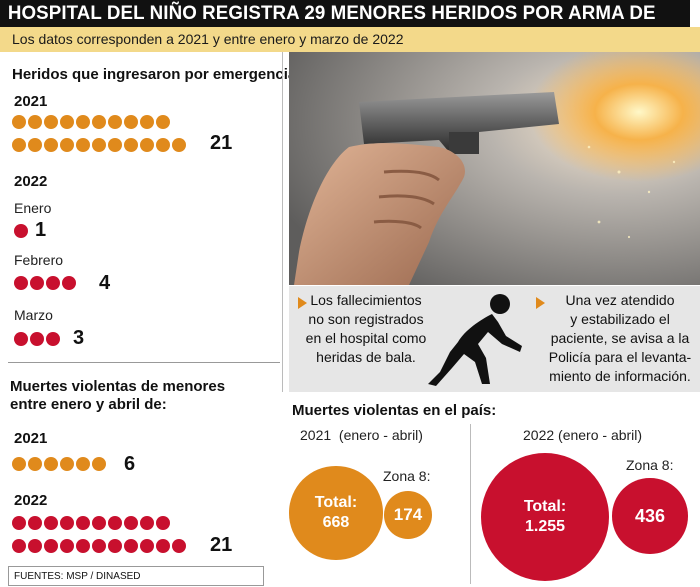  What do you see at coordinates (366, 300) in the screenshot?
I see `info-left-line: Los fallecimientos` at bounding box center [366, 300].